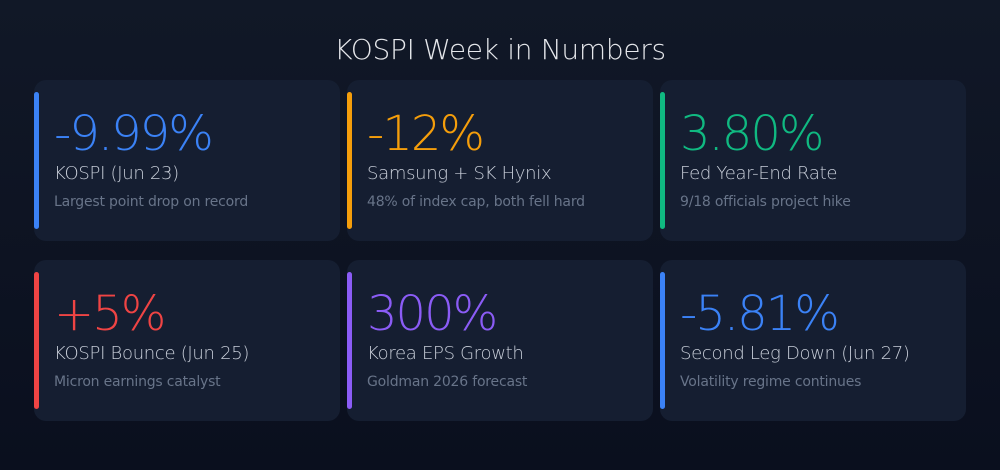  Describe the element at coordinates (445, 353) in the screenshot. I see `stat-label: Korea EPS Growth` at that location.